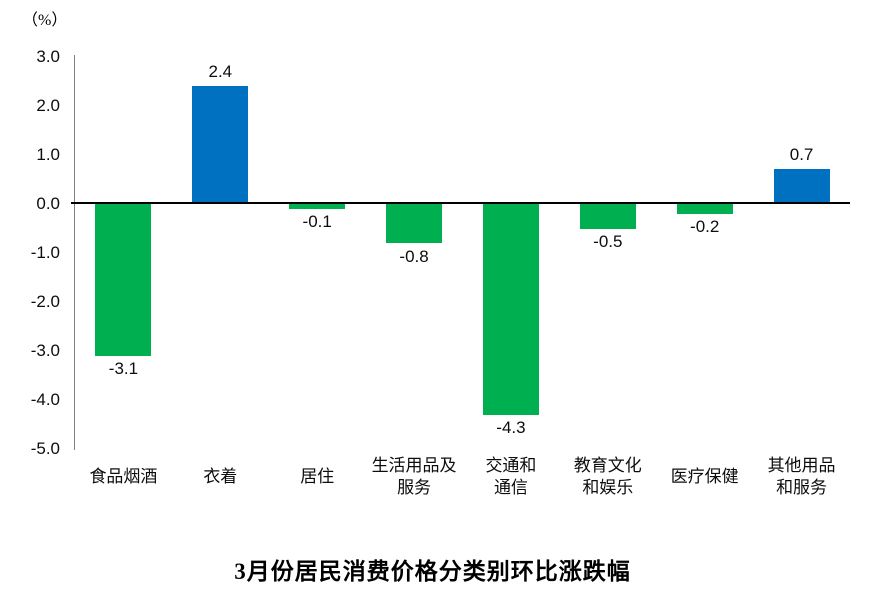 Image resolution: width=881 pixels, height=607 pixels. I want to click on x-category-label: 医疗保健, so click(704, 477).